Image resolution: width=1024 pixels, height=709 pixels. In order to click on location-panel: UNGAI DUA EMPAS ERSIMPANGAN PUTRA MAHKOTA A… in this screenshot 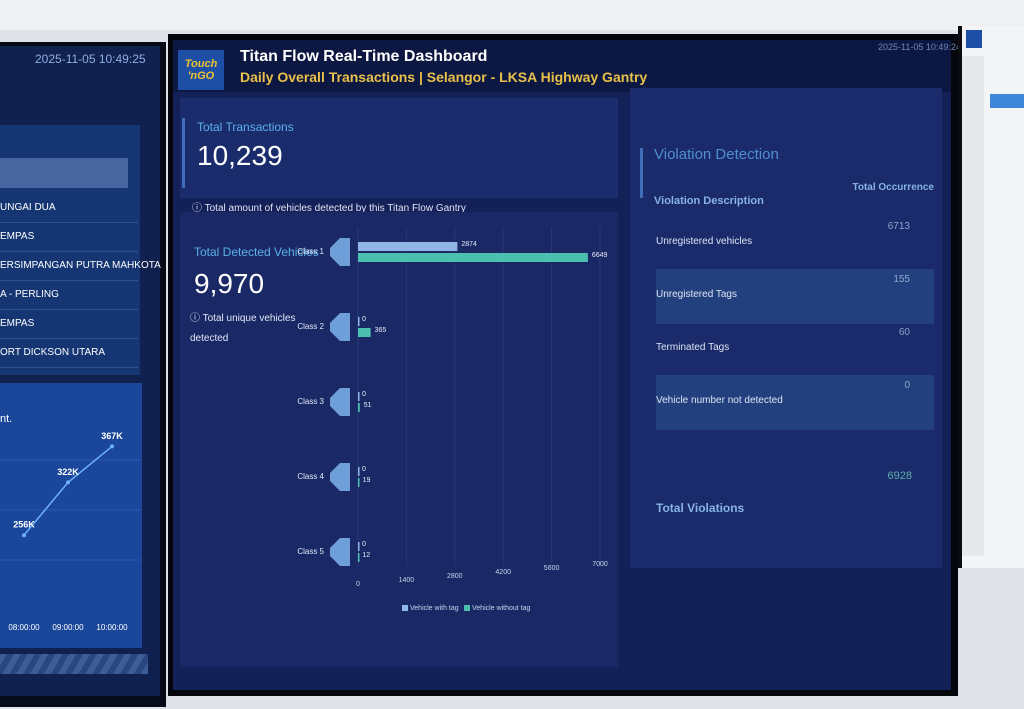, I will do `click(80, 250)`.